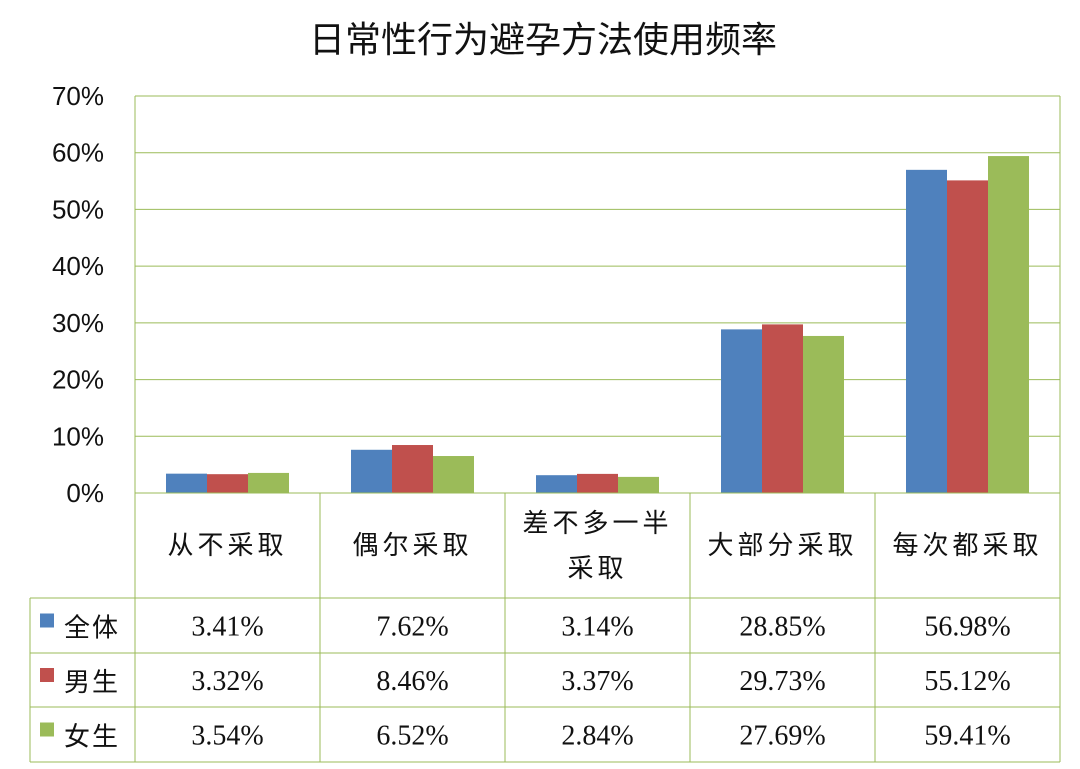 The image size is (1080, 769). Describe the element at coordinates (92, 629) in the screenshot. I see `series-label: 全体` at that location.